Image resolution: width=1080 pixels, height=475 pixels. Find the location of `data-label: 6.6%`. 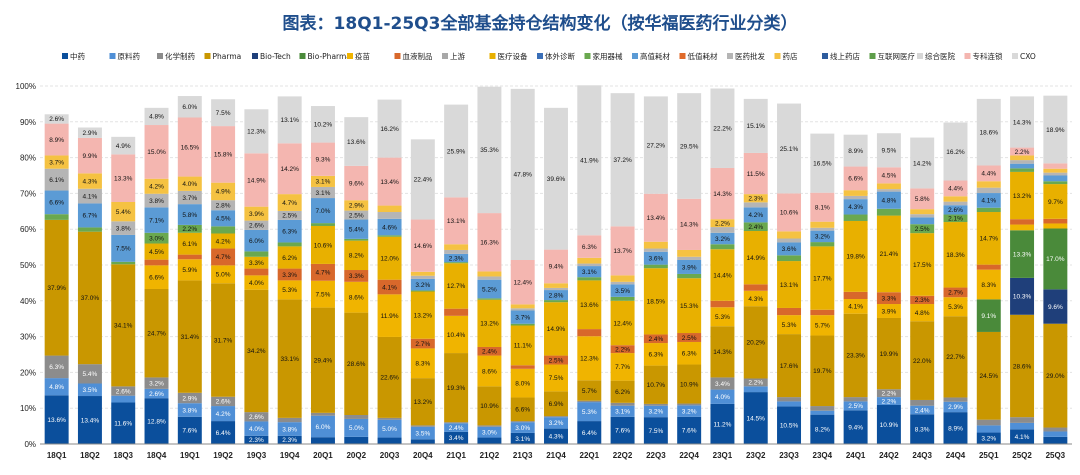

data-label: 6.6% is located at coordinates (156, 277).